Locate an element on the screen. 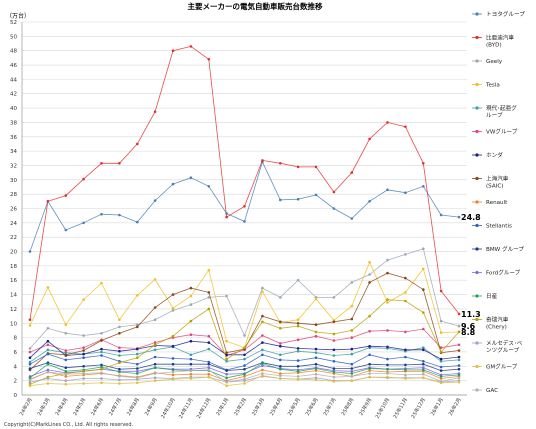  y-tick-label: 52 is located at coordinates (13, 23).